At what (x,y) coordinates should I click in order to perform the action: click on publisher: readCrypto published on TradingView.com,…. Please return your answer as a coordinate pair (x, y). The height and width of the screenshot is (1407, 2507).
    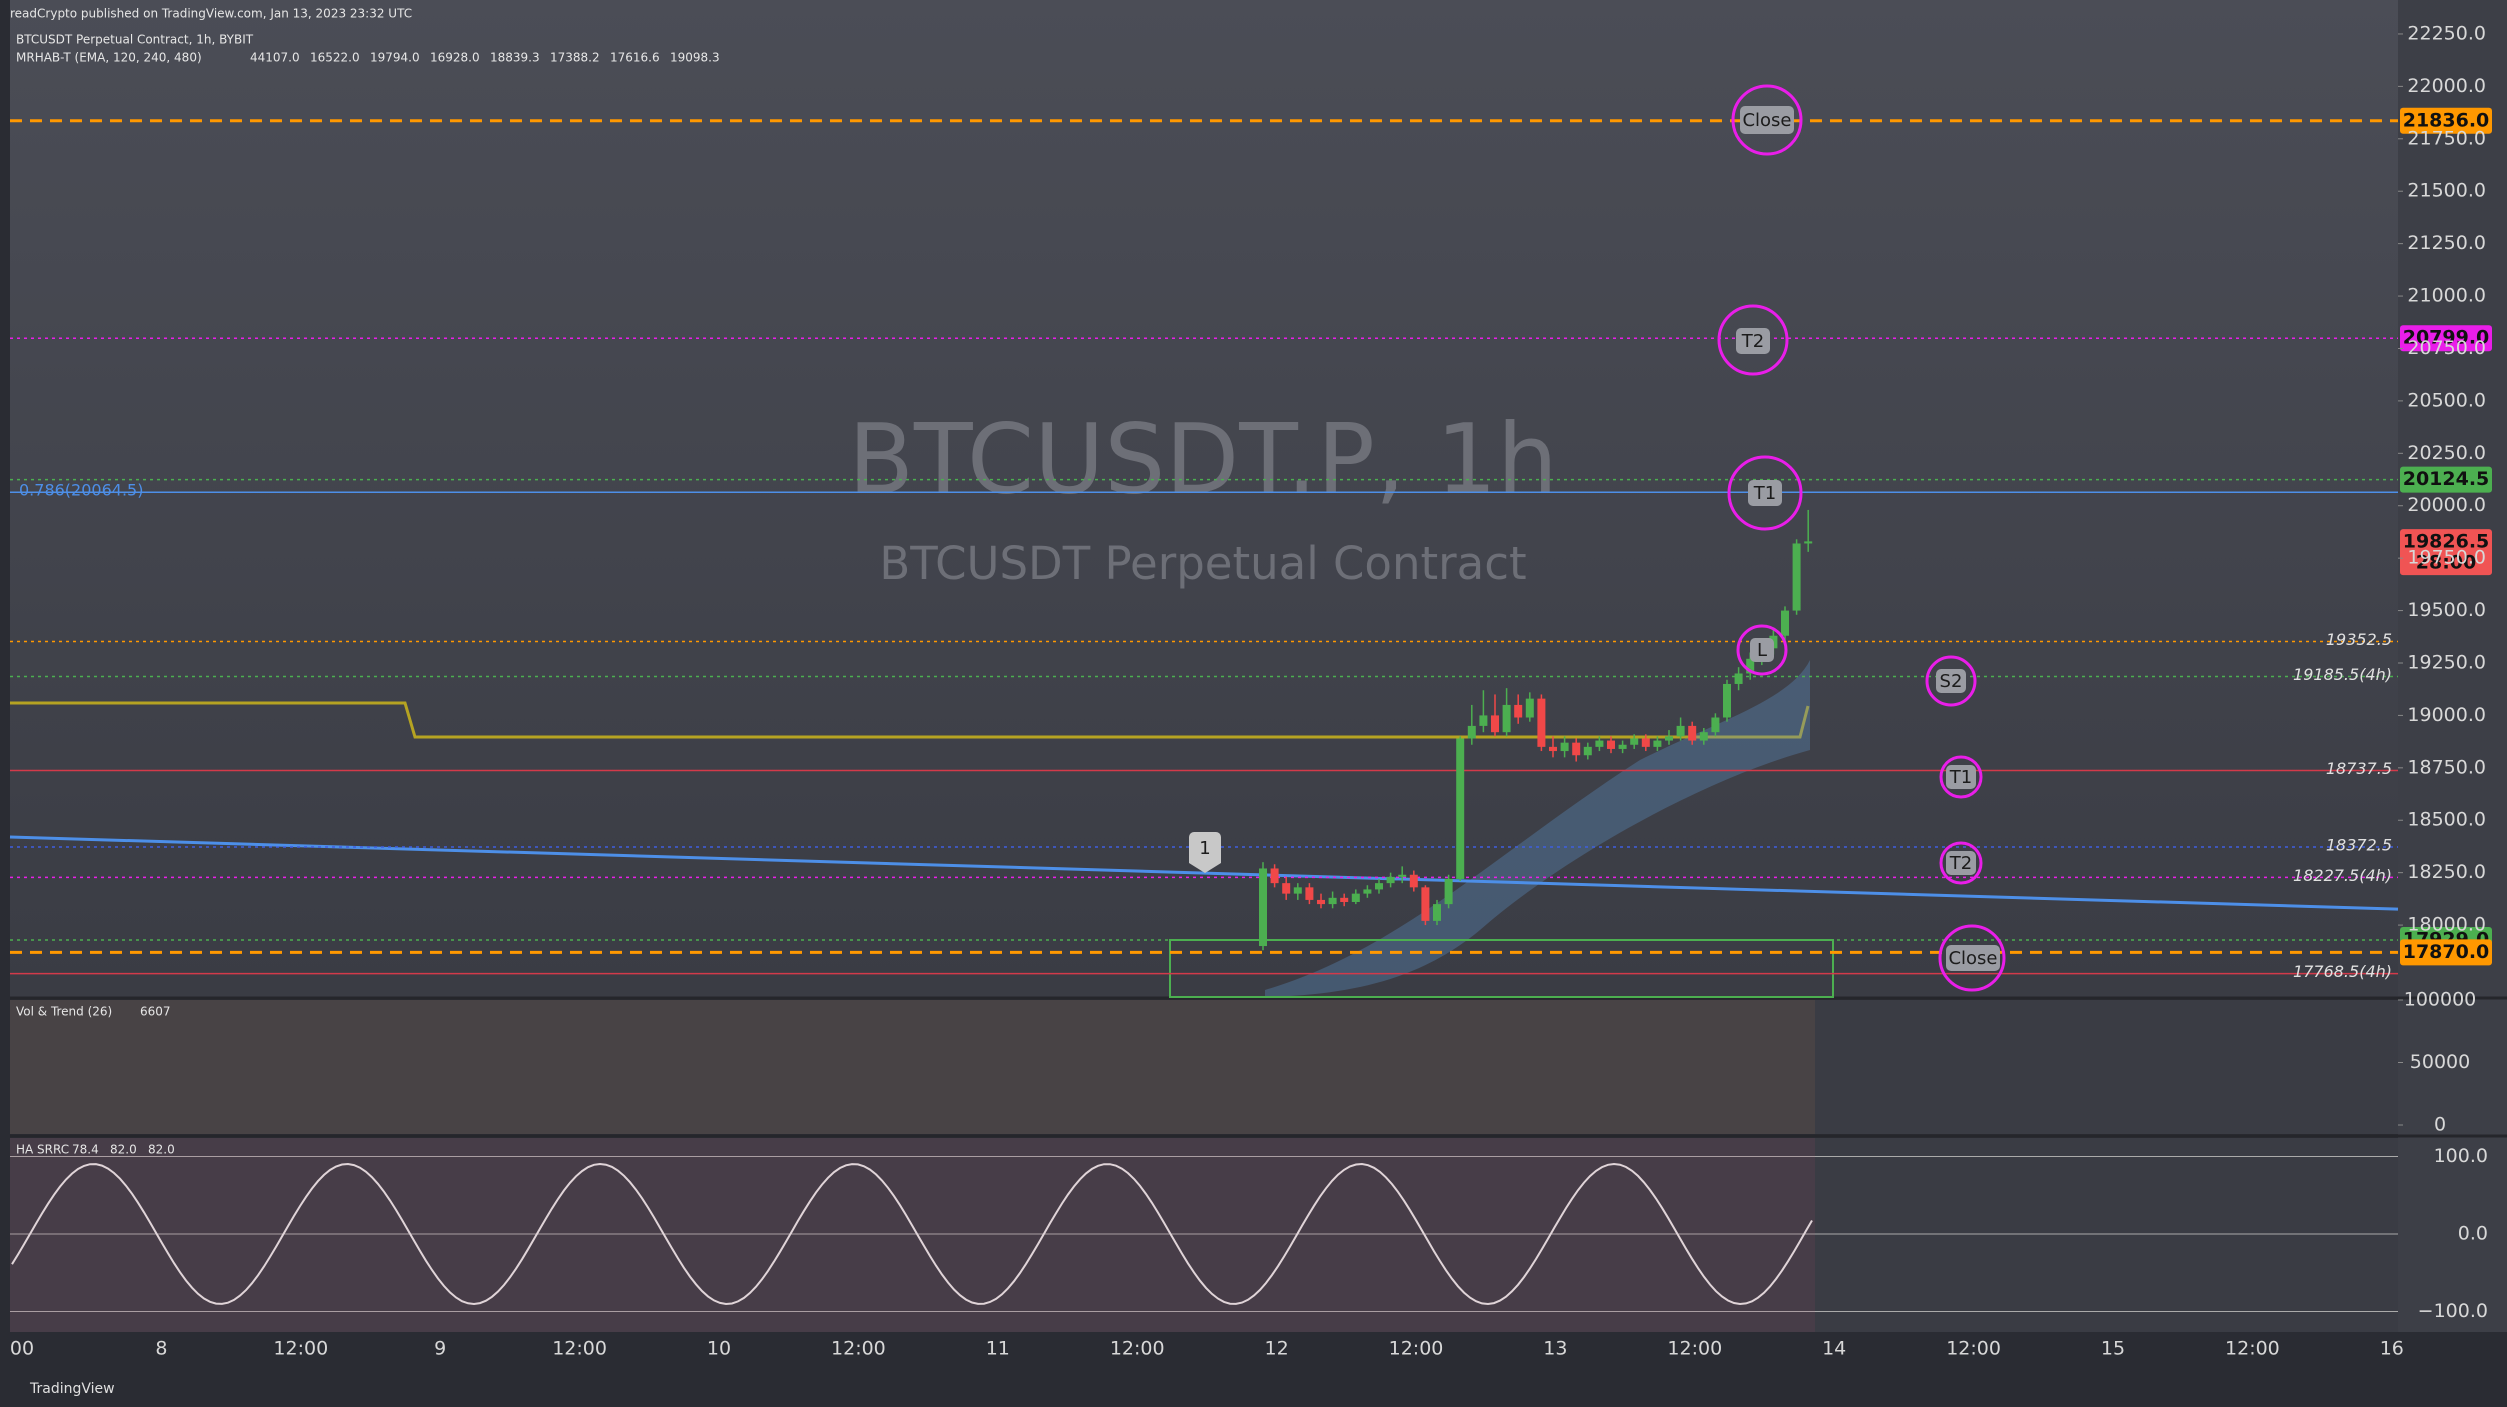
    Looking at the image, I should click on (211, 14).